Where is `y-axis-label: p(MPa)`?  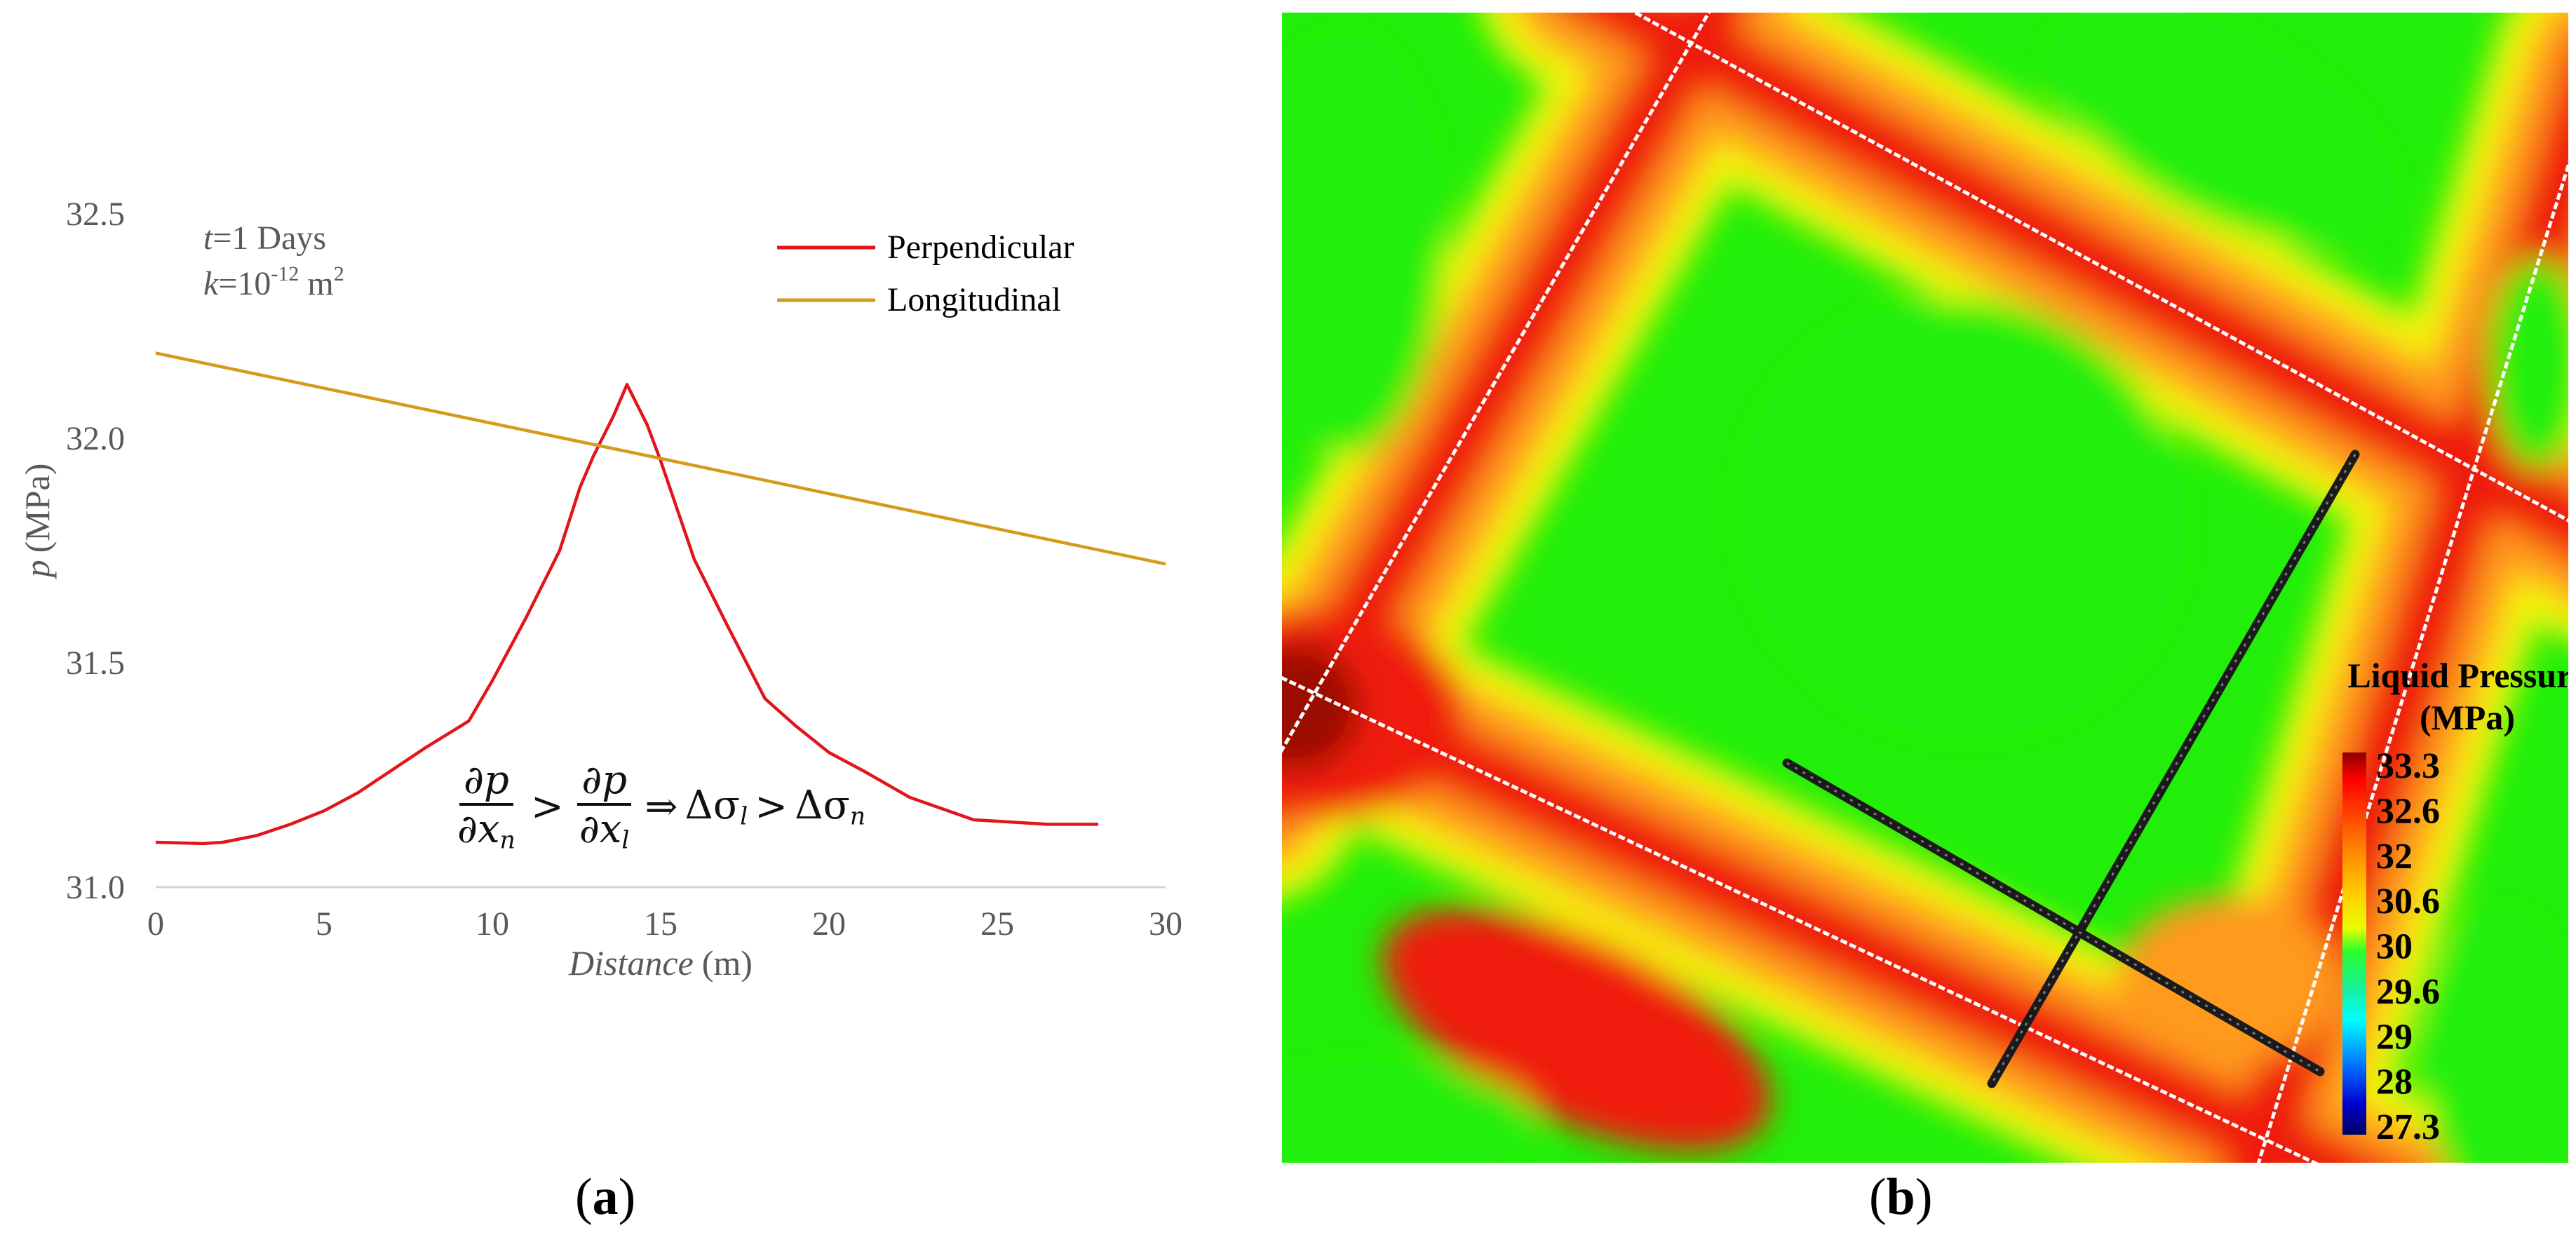
y-axis-label: p(MPa) is located at coordinates (37, 522).